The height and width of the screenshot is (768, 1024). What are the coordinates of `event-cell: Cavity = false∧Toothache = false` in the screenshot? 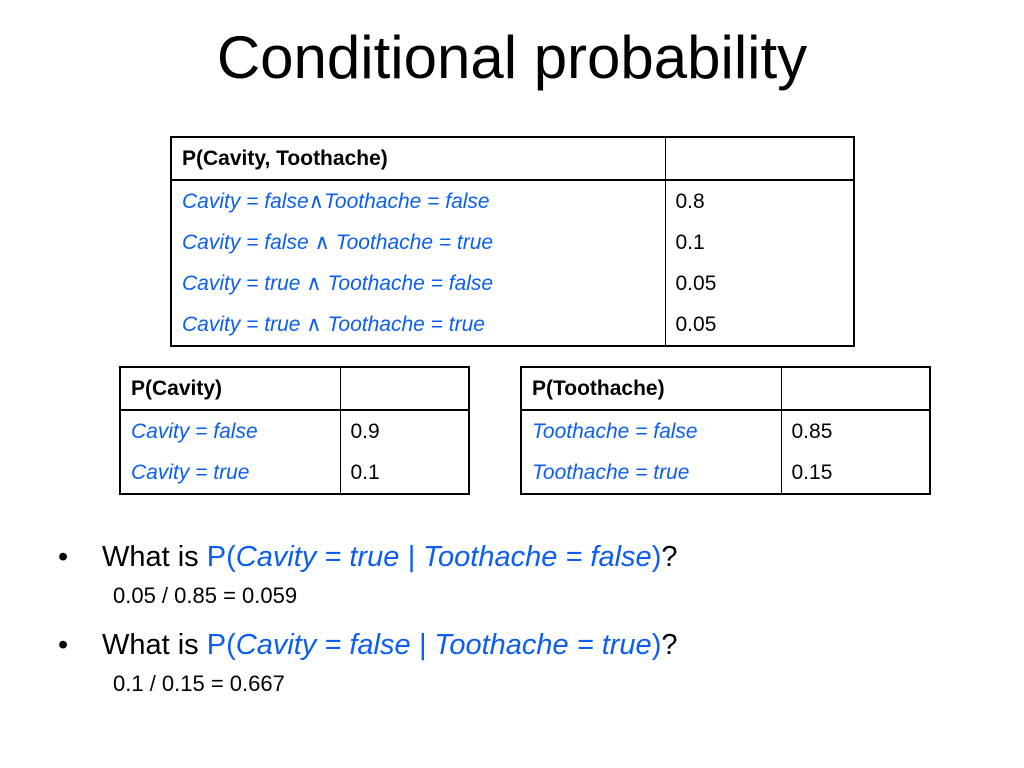 It's located at (336, 201).